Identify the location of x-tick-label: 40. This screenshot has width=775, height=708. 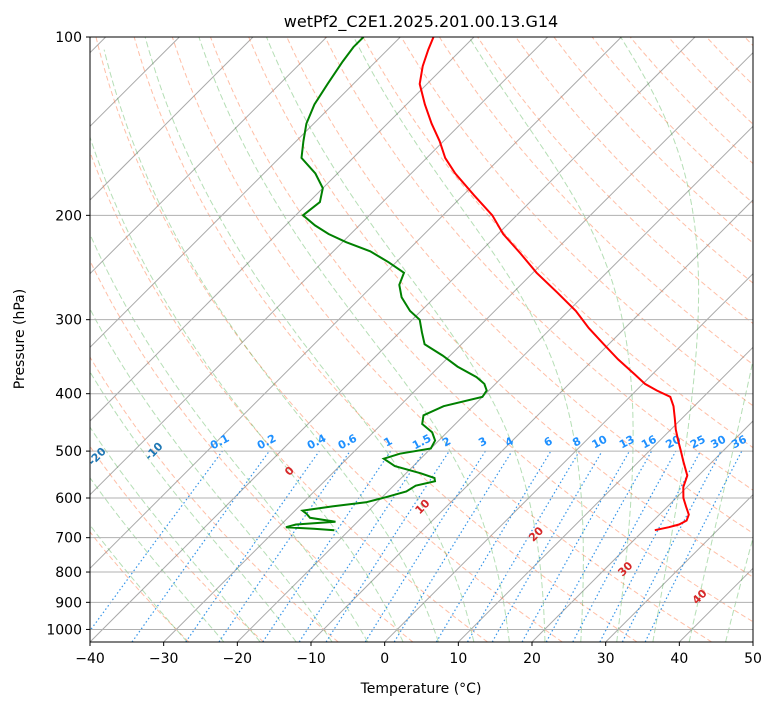
(679, 659).